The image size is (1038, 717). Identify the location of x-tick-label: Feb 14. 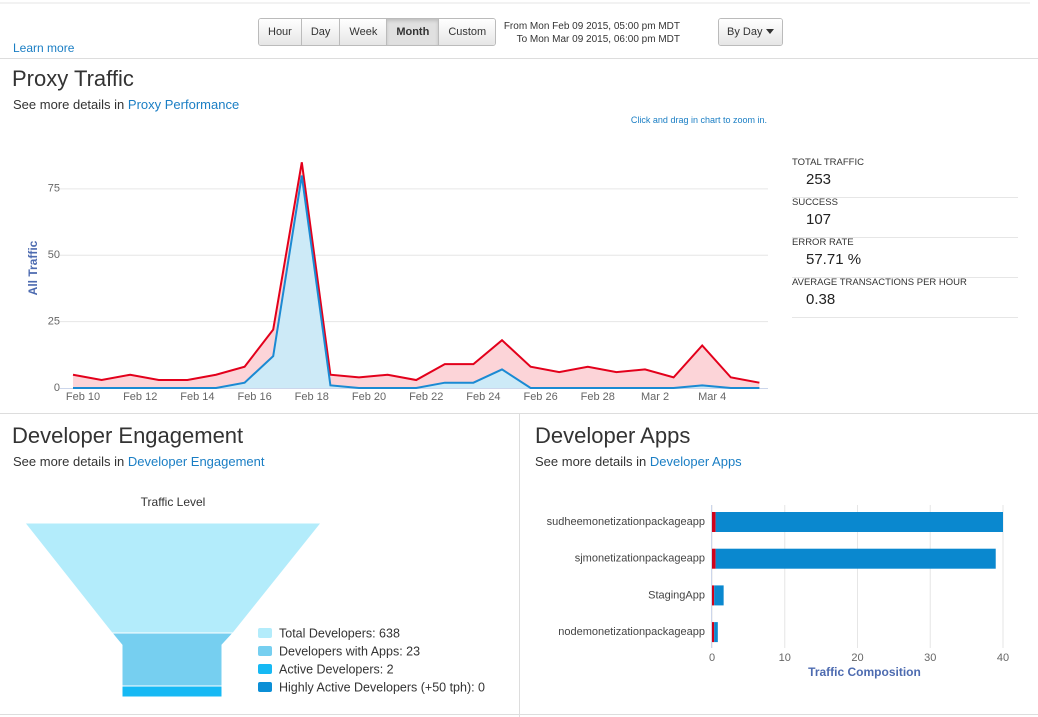
(197, 397).